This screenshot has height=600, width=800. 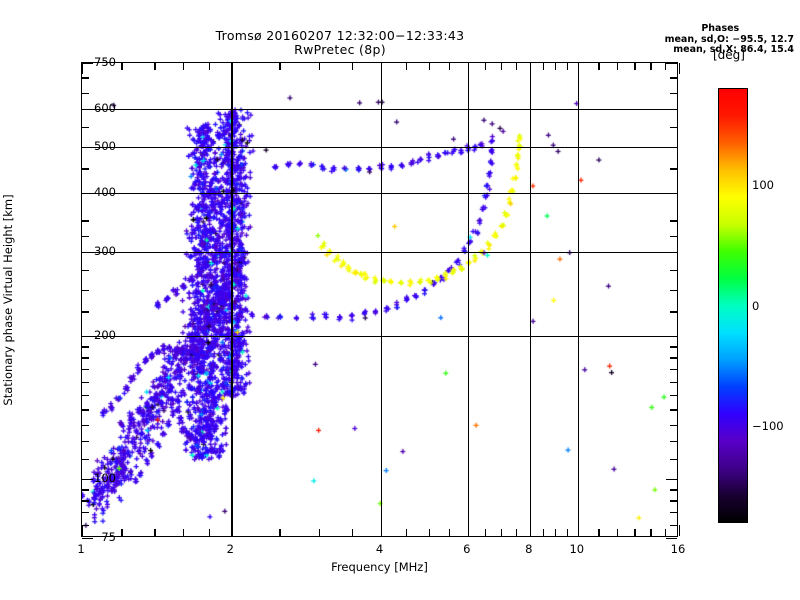 What do you see at coordinates (8, 299) in the screenshot?
I see `y-axis-title: Stationary phase Virtual Height [km]` at bounding box center [8, 299].